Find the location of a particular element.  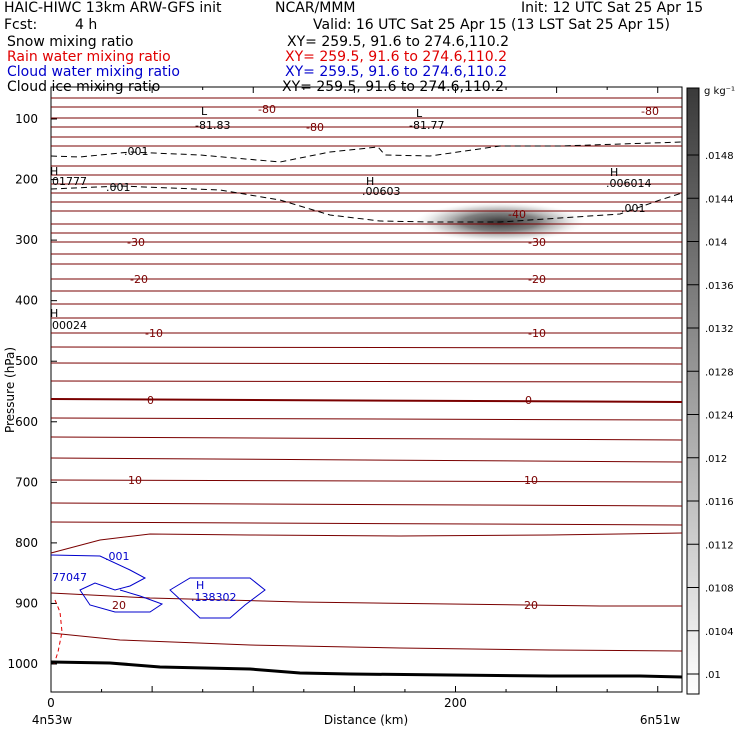

cloud-water-contour-b is located at coordinates (217, 598).